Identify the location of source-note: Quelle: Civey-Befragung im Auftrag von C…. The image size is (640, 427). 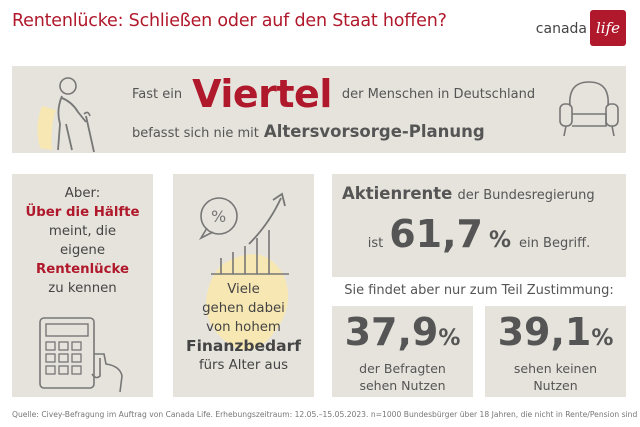
(325, 414).